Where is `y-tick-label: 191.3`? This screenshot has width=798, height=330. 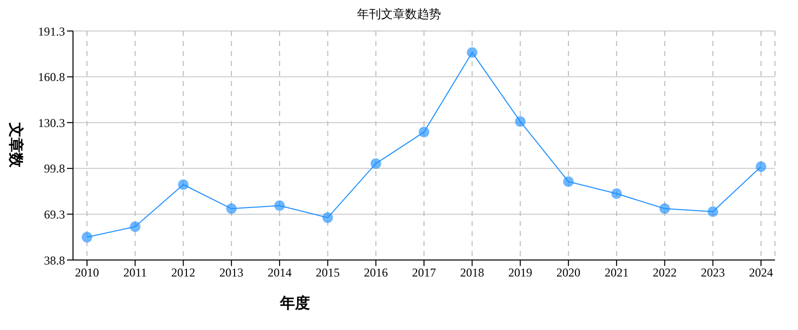 y-tick-label: 191.3 is located at coordinates (51, 31).